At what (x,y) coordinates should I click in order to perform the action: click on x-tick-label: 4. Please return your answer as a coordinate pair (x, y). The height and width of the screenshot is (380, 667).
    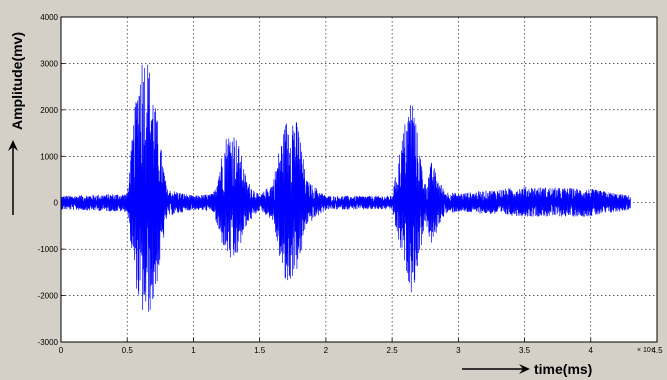
    Looking at the image, I should click on (591, 350).